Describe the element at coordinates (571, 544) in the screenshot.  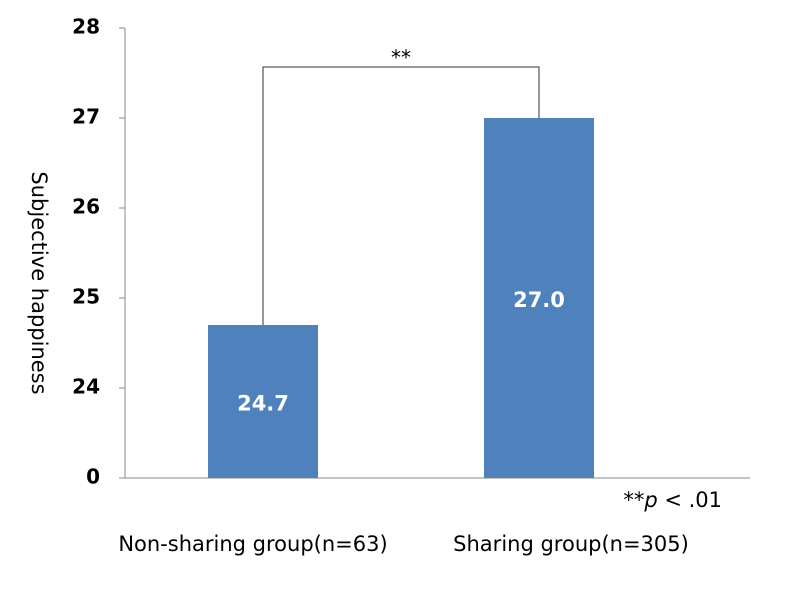
I see `x-tick-label: Sharing group(n=305)` at that location.